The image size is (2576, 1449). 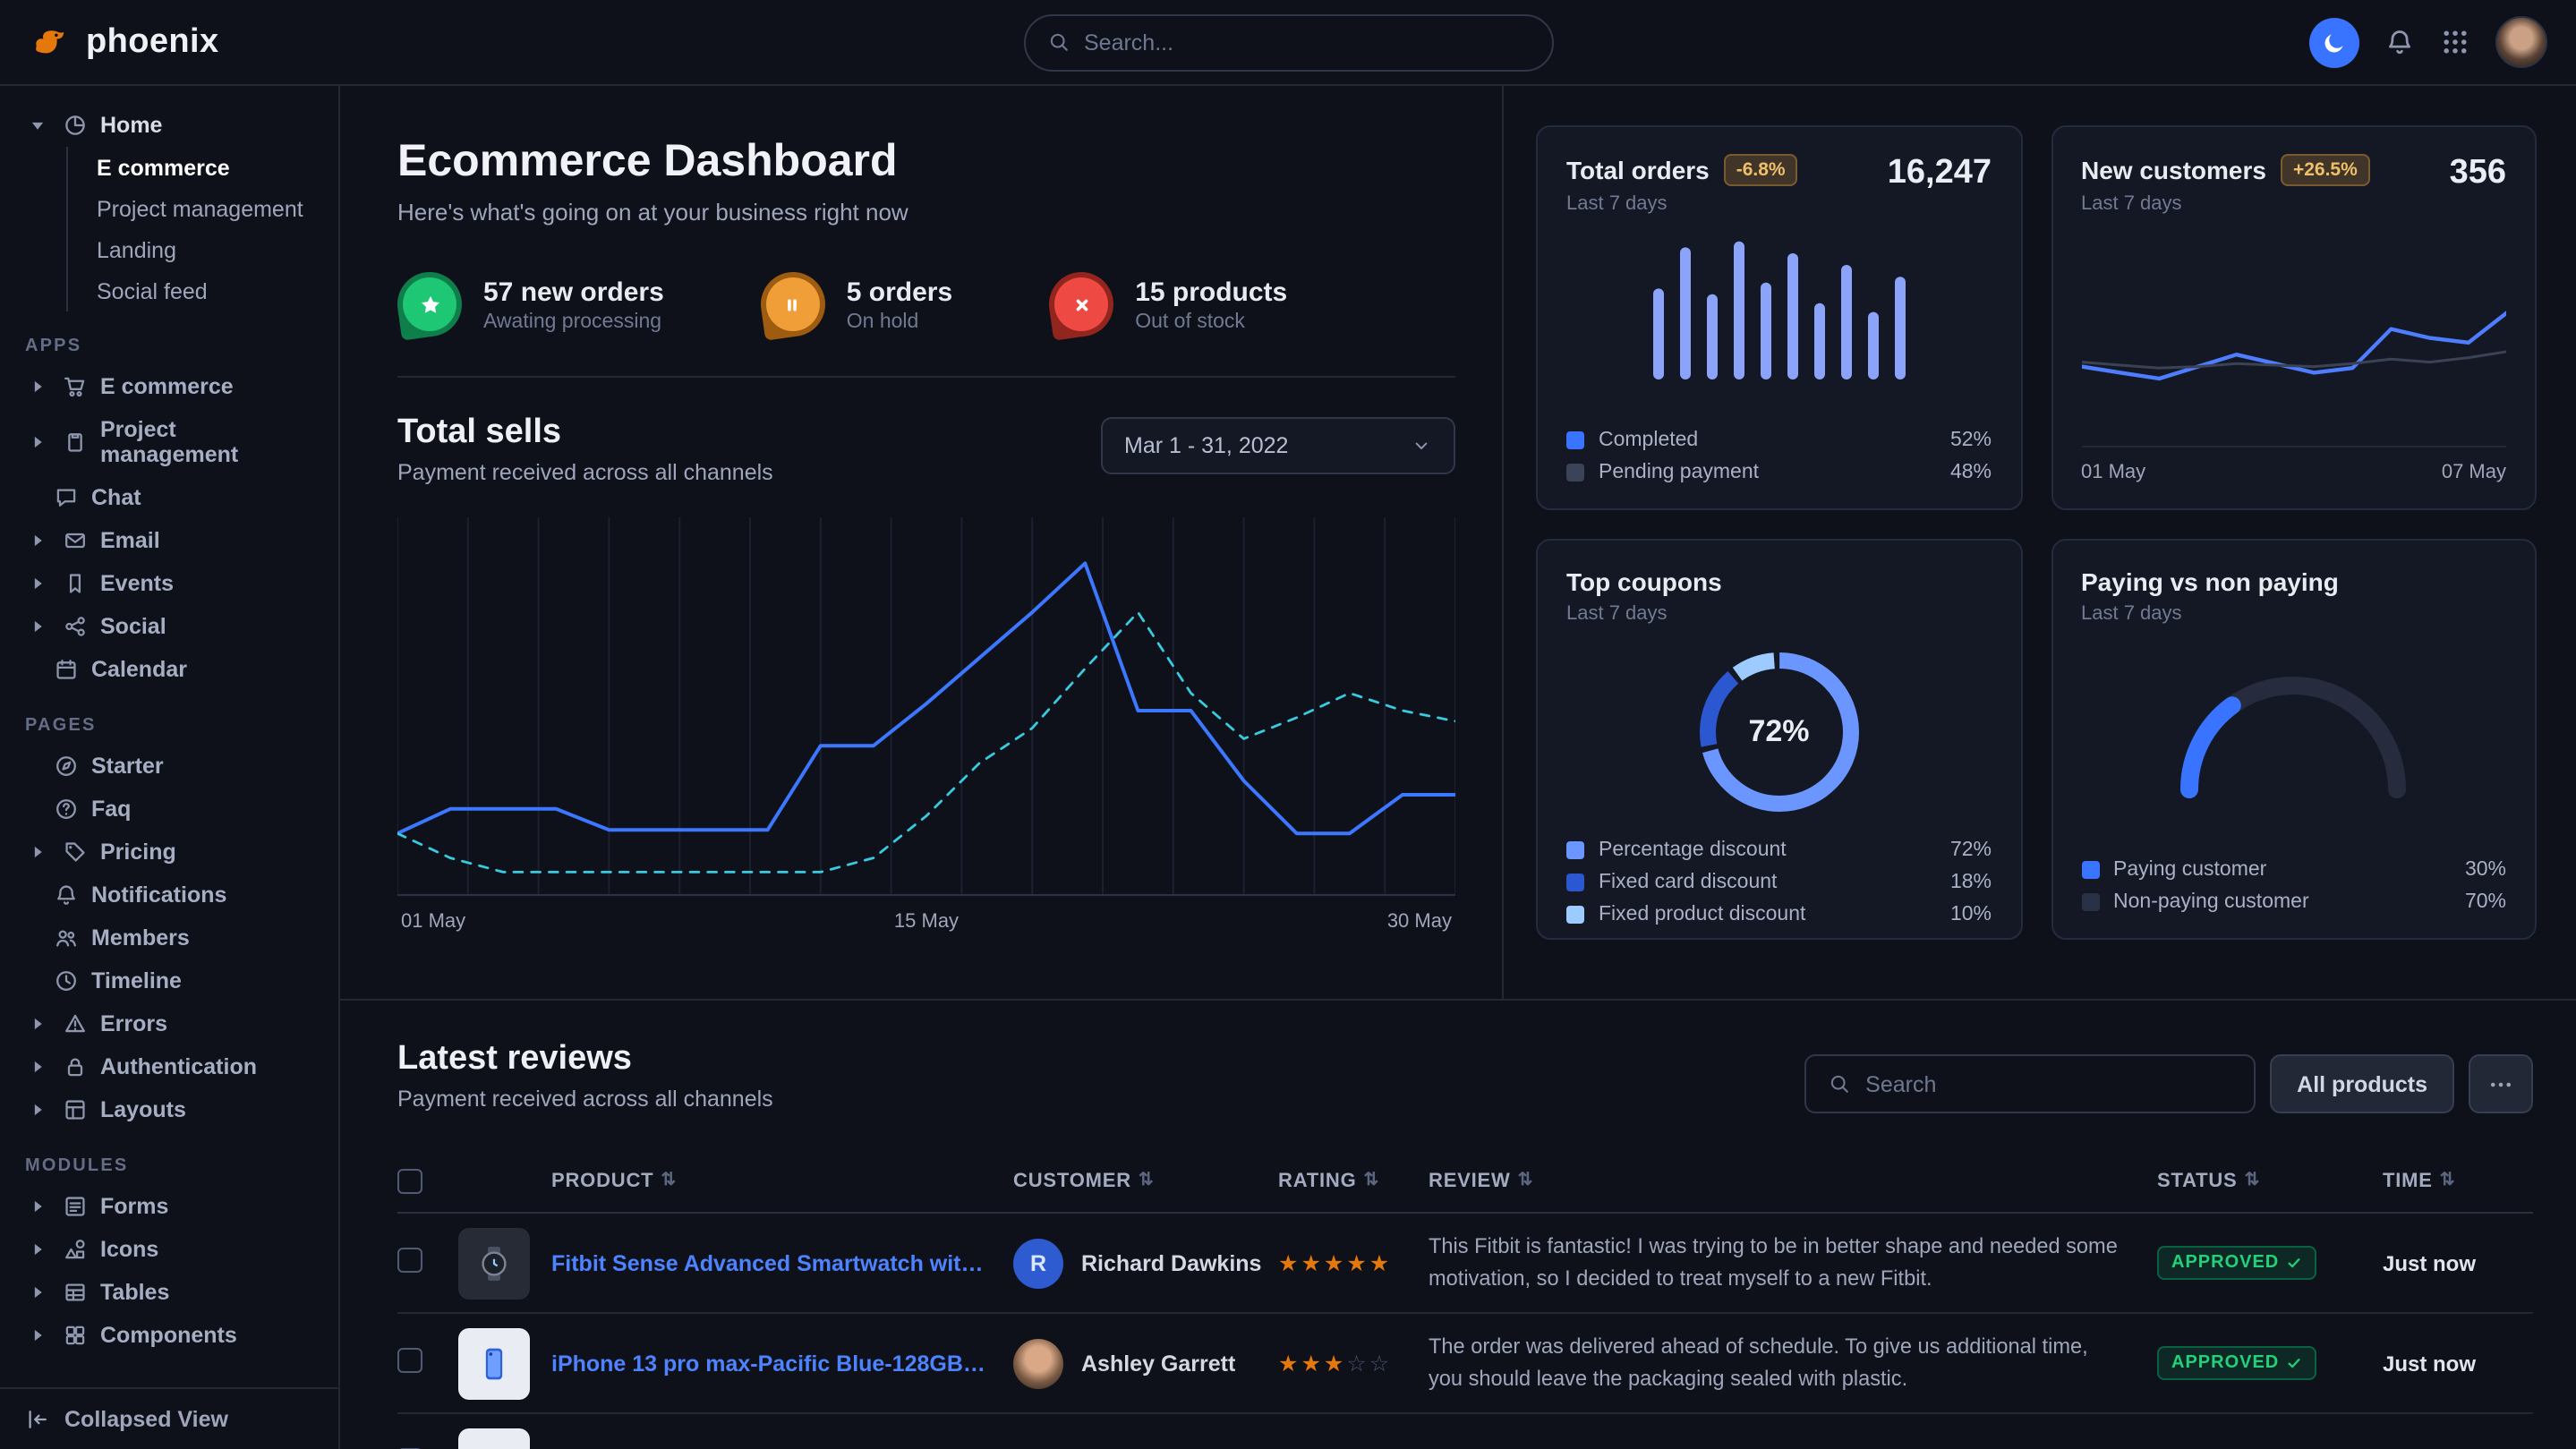 What do you see at coordinates (169, 937) in the screenshot?
I see `sidebar-item-members: Members` at bounding box center [169, 937].